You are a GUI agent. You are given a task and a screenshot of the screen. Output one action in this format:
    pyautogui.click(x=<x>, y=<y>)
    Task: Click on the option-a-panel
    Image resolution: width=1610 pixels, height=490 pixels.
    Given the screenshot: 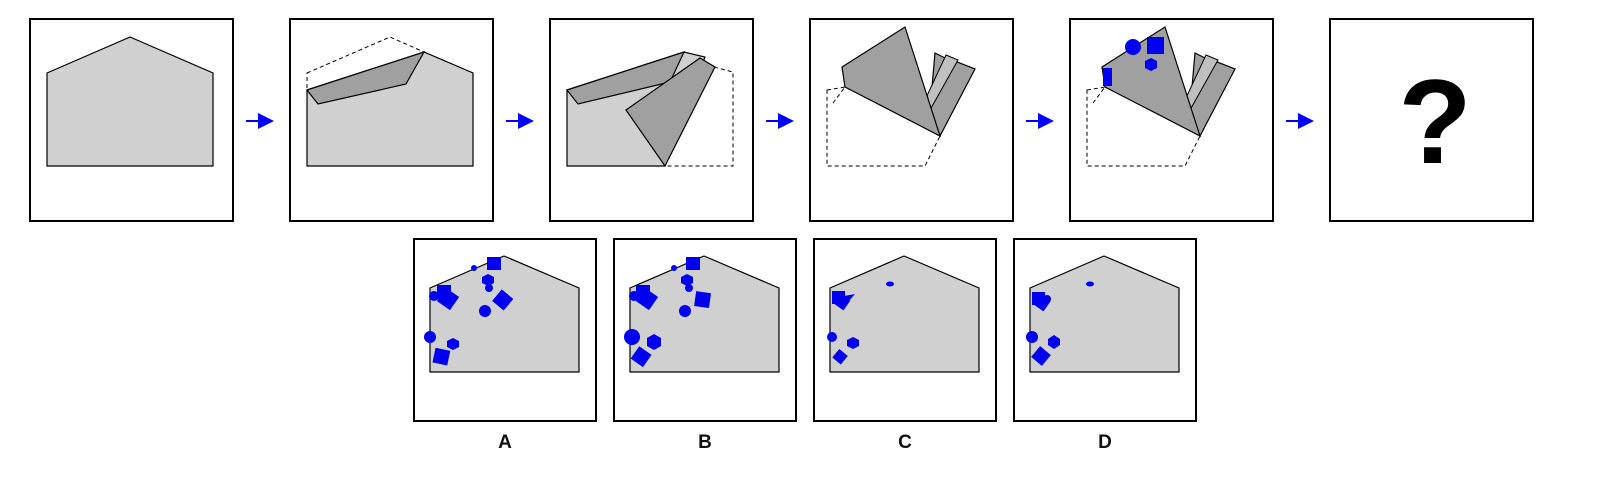 What is the action you would take?
    pyautogui.click(x=505, y=330)
    